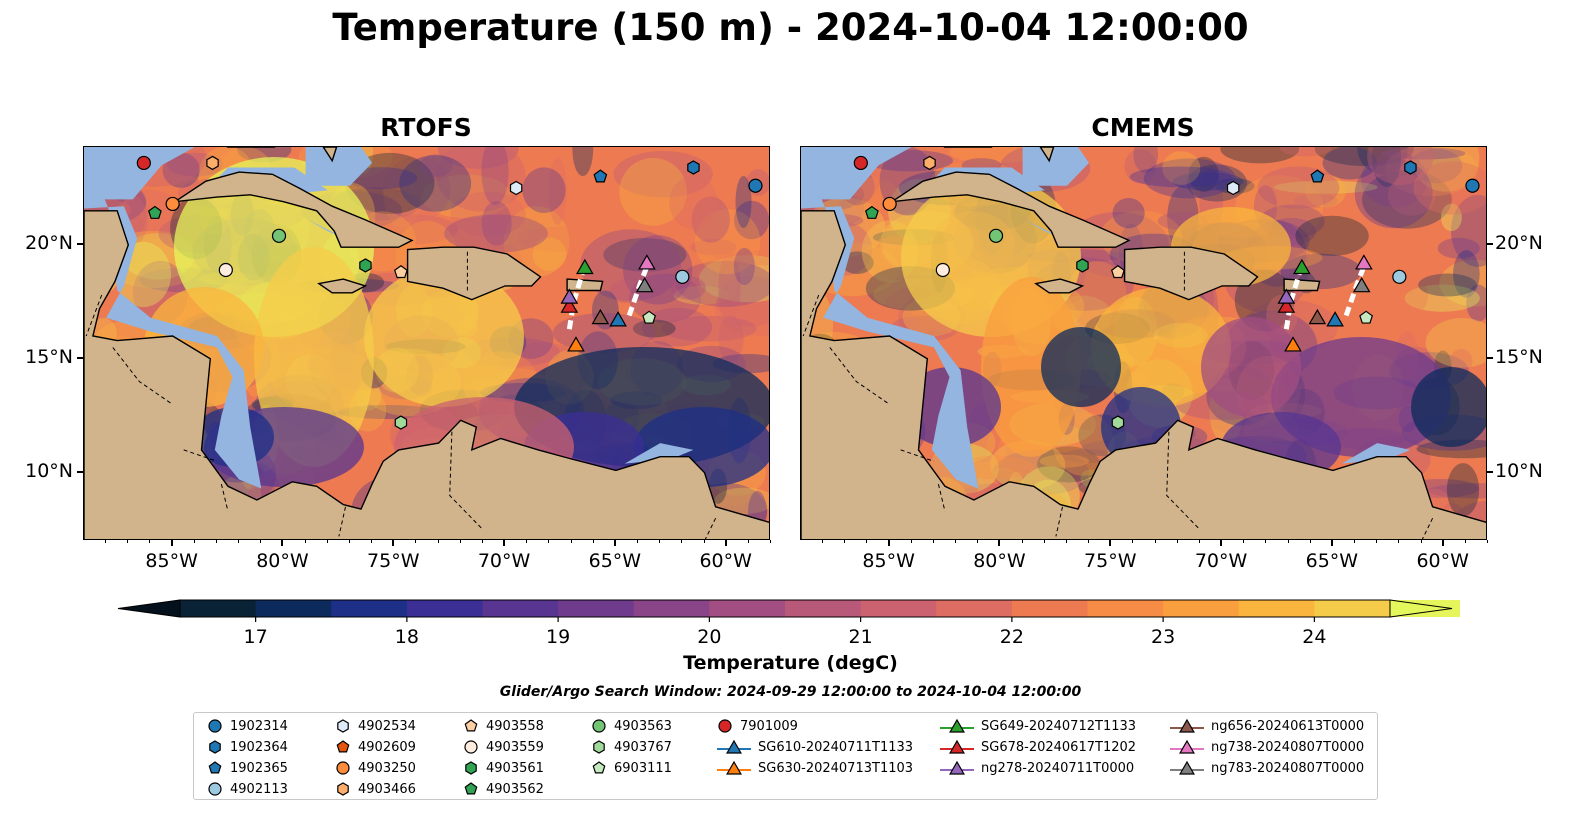 This screenshot has height=827, width=1581. Describe the element at coordinates (643, 726) in the screenshot. I see `legend-label: 4903563` at that location.